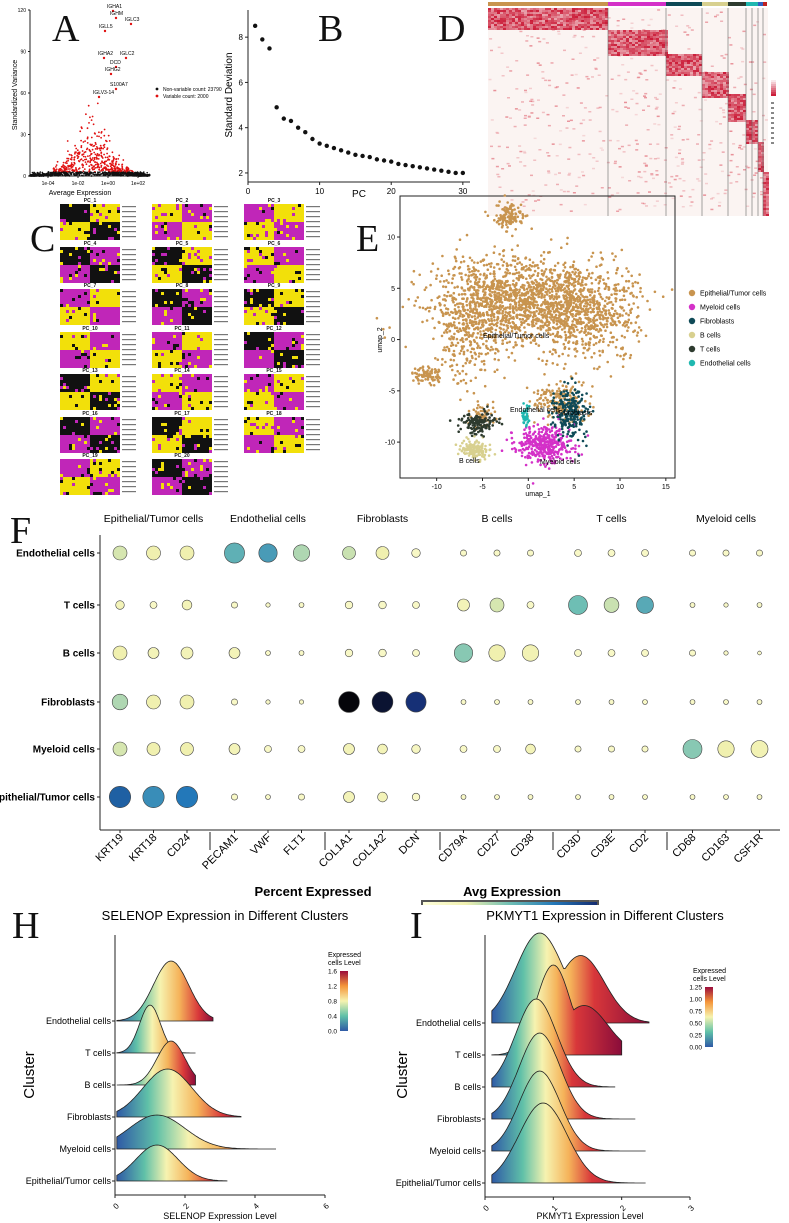 Image resolution: width=789 pixels, height=1223 pixels. I want to click on panel-letter-h: H, so click(26, 926).